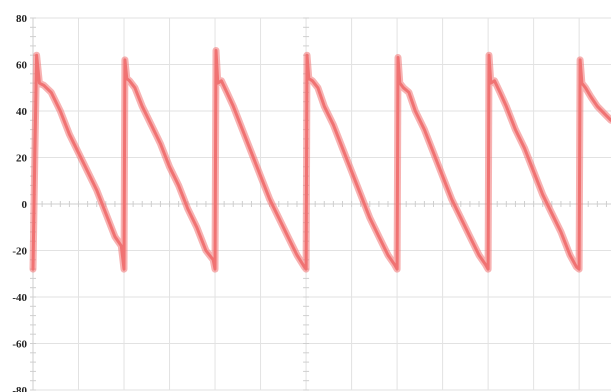 The width and height of the screenshot is (611, 392). I want to click on y-tick-label: 0, so click(25, 205).